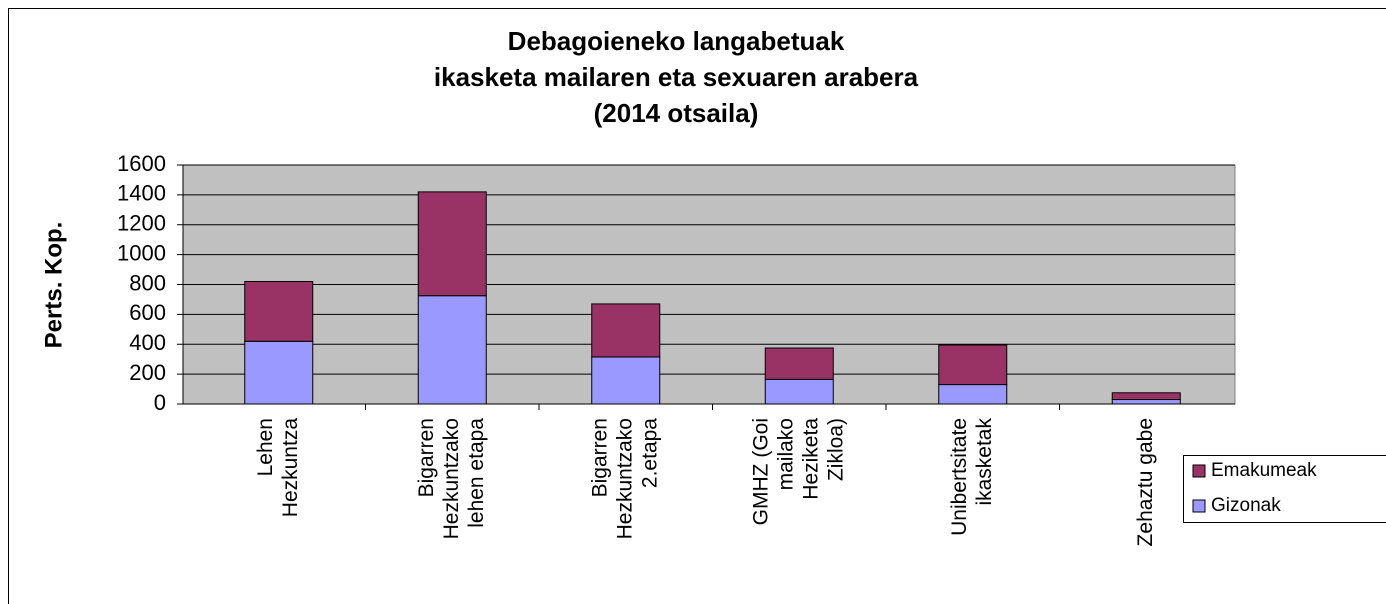  I want to click on chart-title: Debagoieneko langabetuak, so click(676, 41).